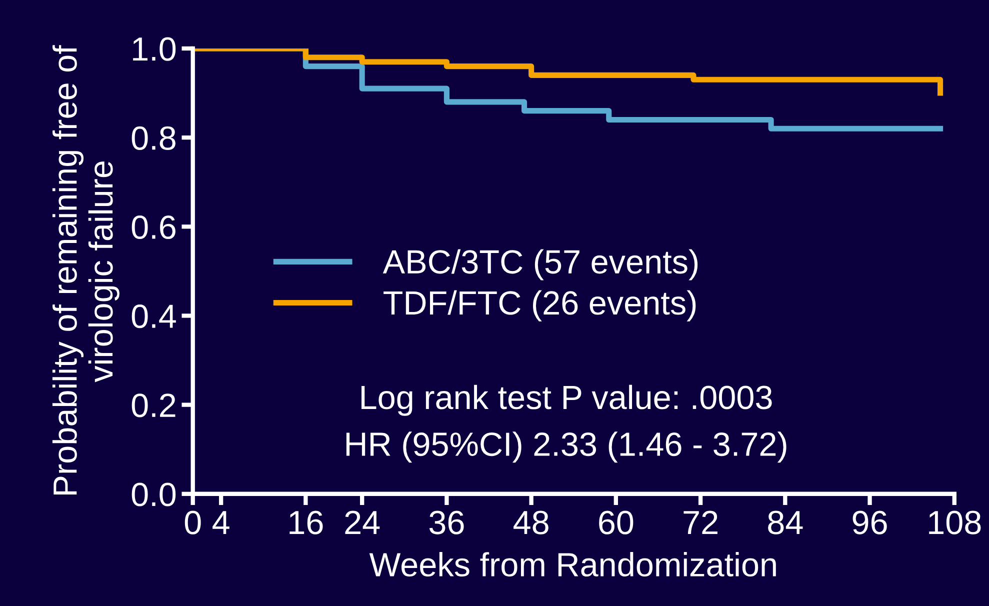  I want to click on y-tick-label: 0.2, so click(154, 406).